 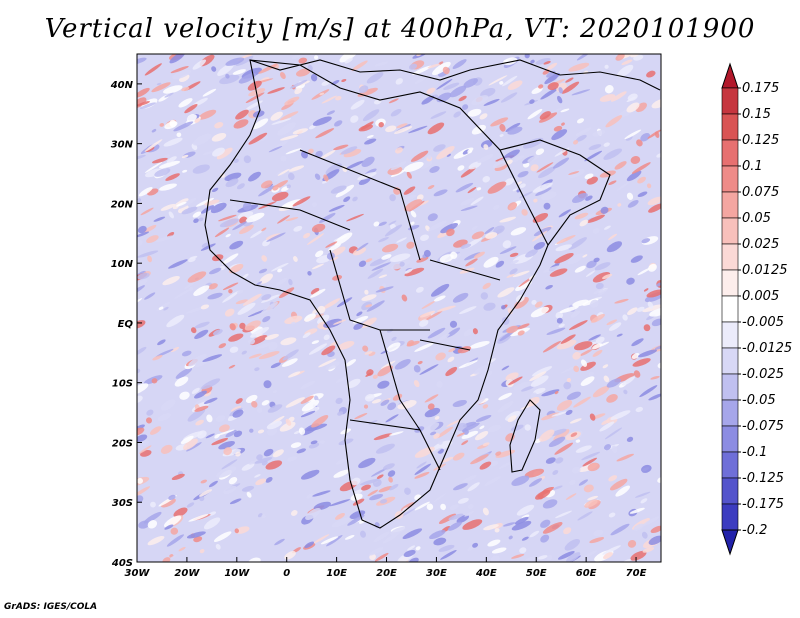 I want to click on colorbar-label: -0.025, so click(x=763, y=374).